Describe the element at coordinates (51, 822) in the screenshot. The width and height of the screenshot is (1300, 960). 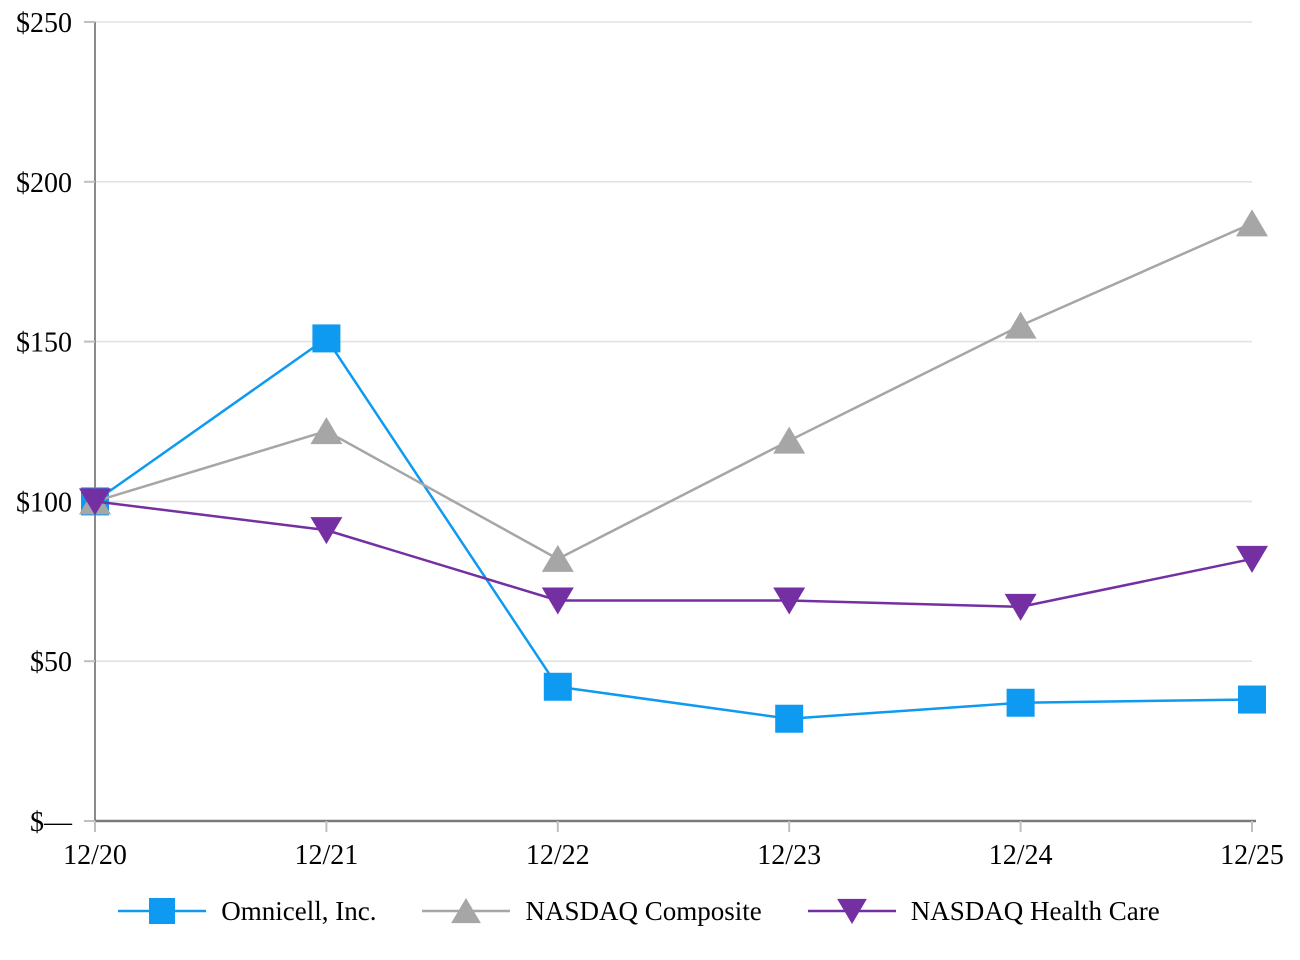
I see `y-axis-tick-label: $—` at that location.